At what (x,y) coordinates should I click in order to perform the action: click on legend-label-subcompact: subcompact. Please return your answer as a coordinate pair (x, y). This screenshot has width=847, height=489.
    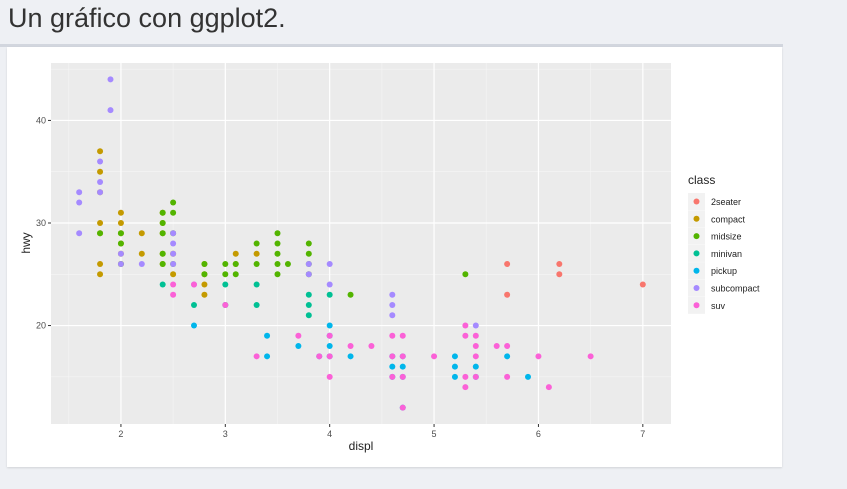
    Looking at the image, I should click on (735, 289).